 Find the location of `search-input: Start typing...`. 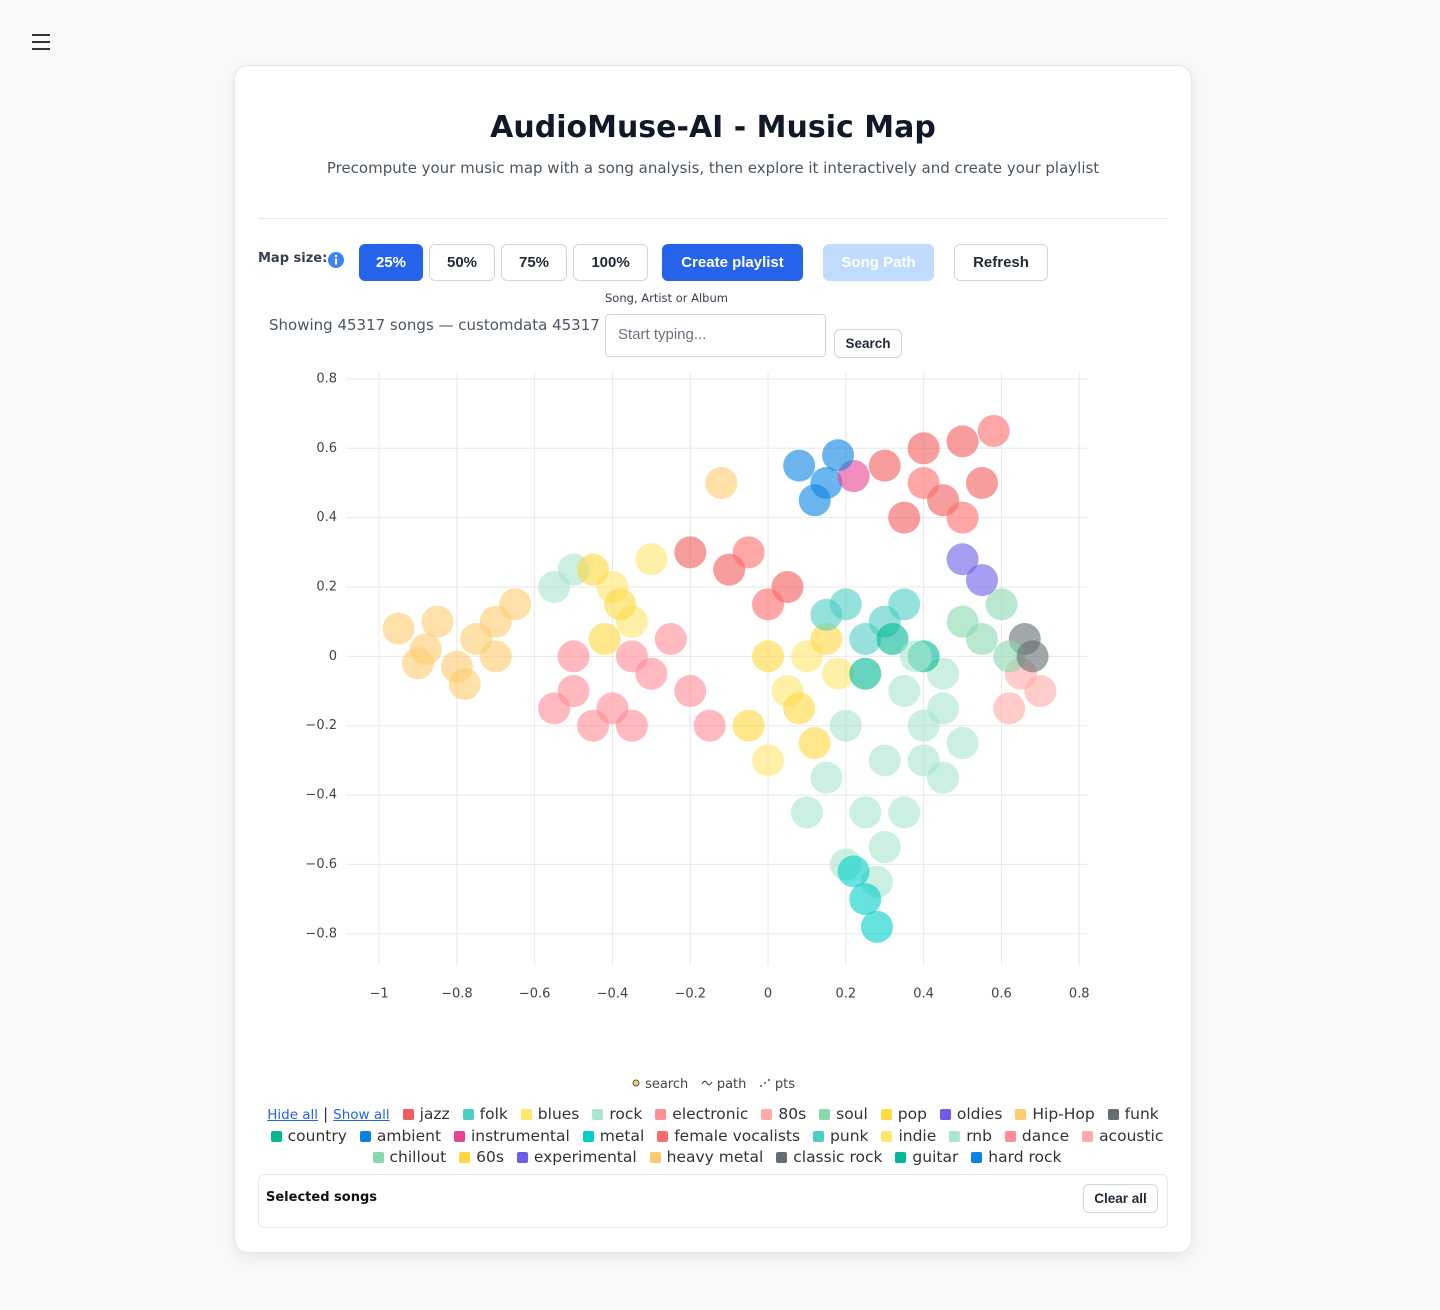

search-input: Start typing... is located at coordinates (715, 335).